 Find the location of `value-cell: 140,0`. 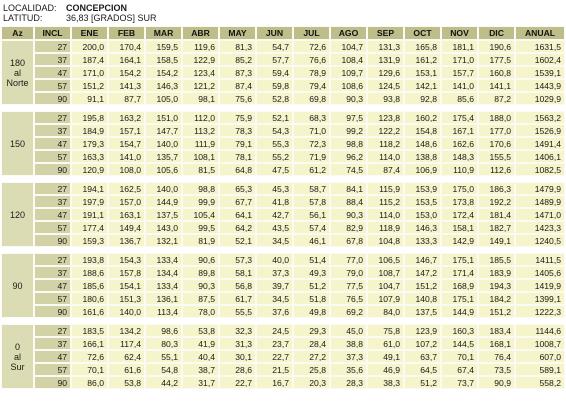

value-cell: 140,0 is located at coordinates (126, 311).